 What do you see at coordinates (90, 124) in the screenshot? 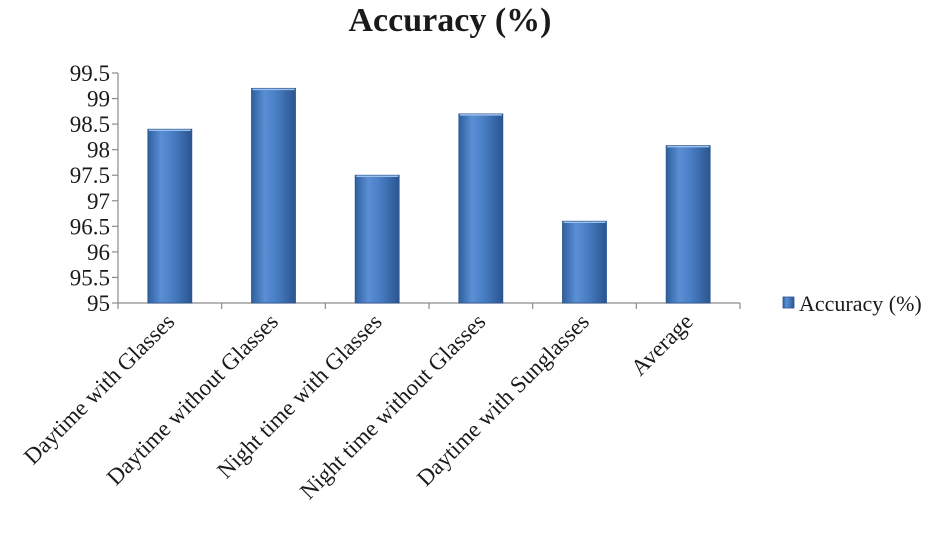
I see `y-tick-label: 98.5` at bounding box center [90, 124].